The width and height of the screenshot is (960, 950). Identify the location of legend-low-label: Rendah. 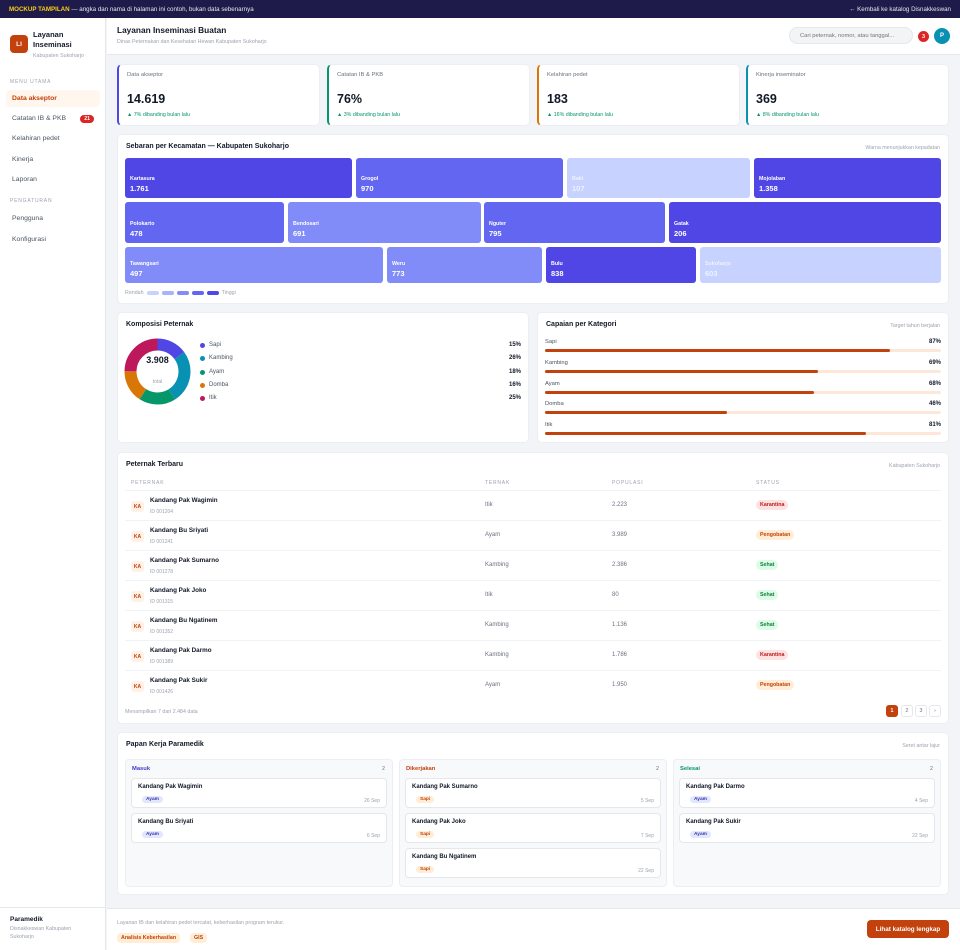
(134, 293).